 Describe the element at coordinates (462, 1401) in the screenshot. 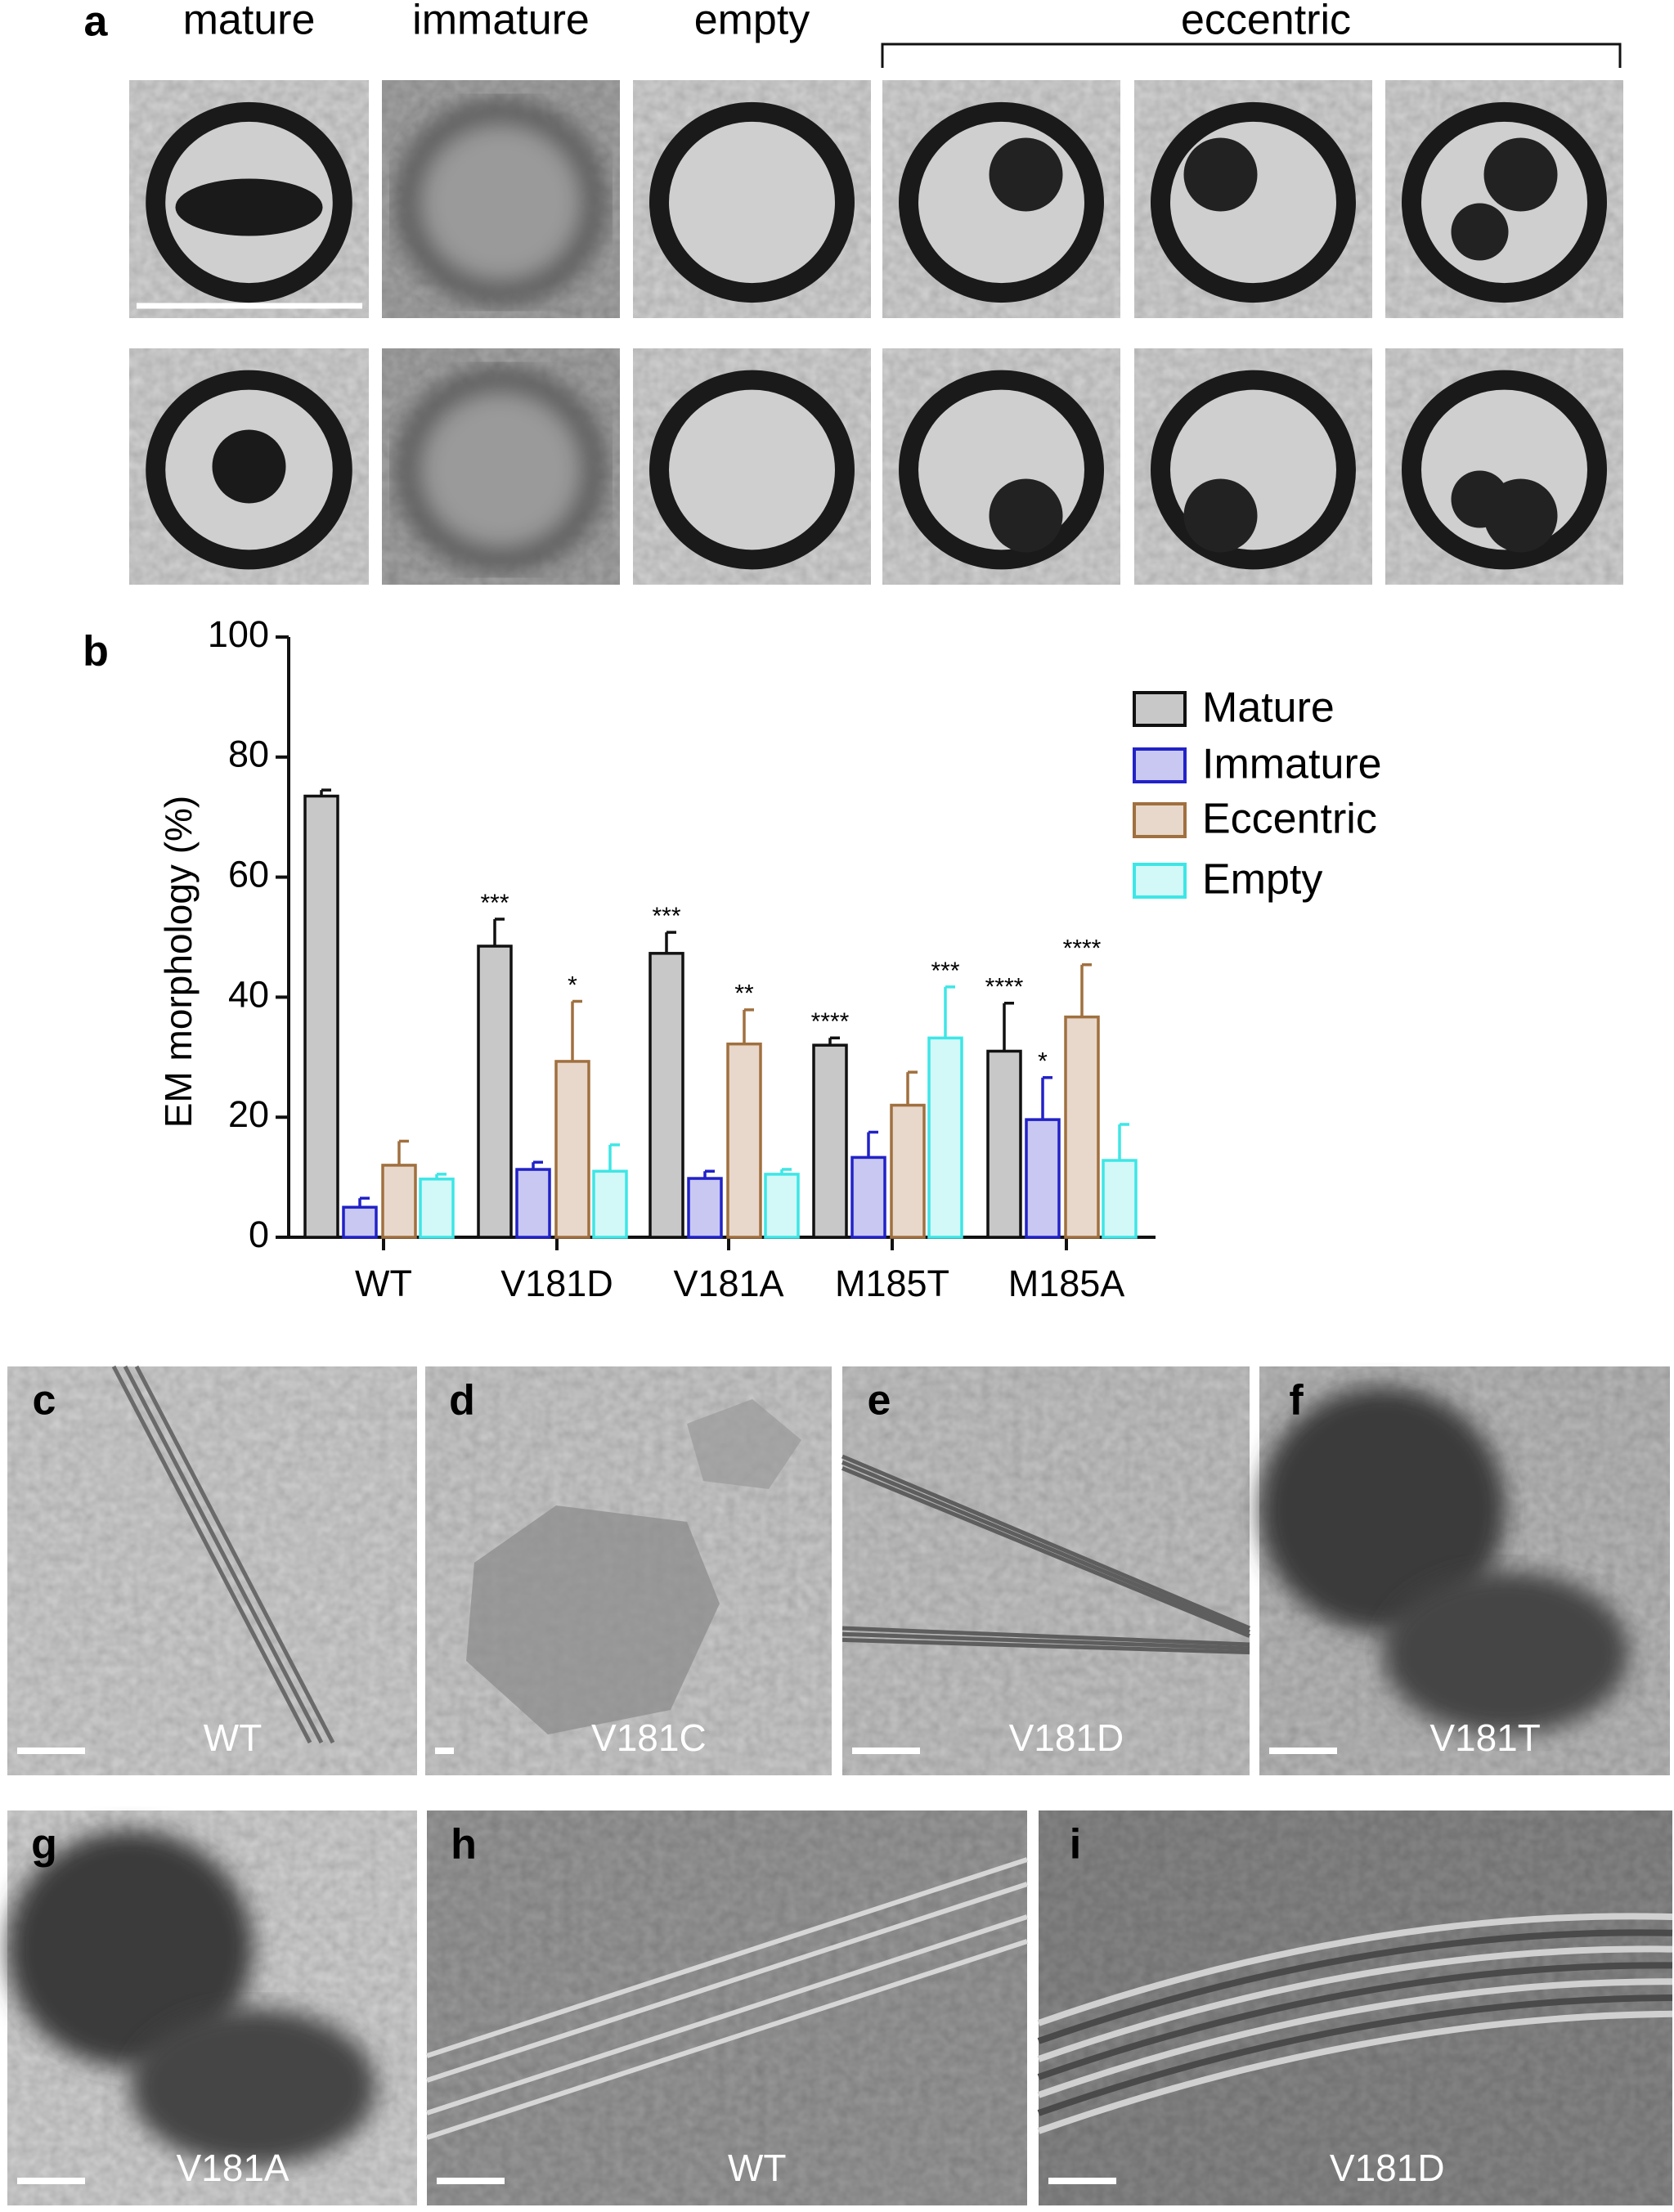

I see `panel-label: d` at that location.